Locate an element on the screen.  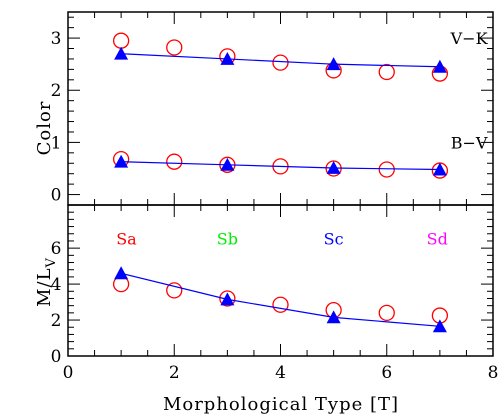
annotation-label: Sb is located at coordinates (227, 238).